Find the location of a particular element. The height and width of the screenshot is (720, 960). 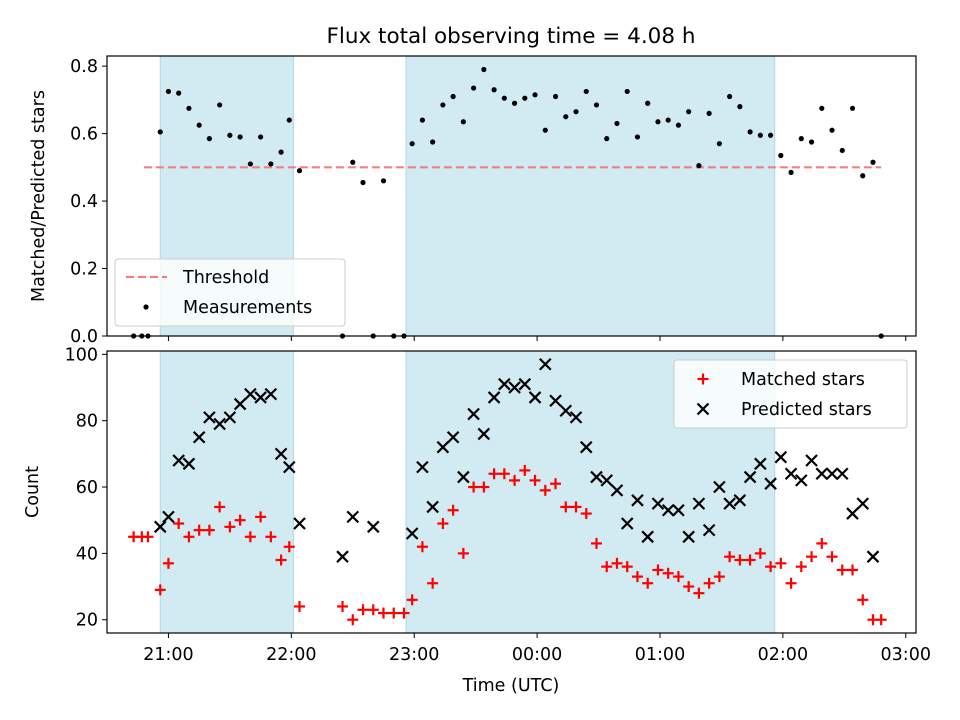

x-tick-label: 00:00 is located at coordinates (537, 655).